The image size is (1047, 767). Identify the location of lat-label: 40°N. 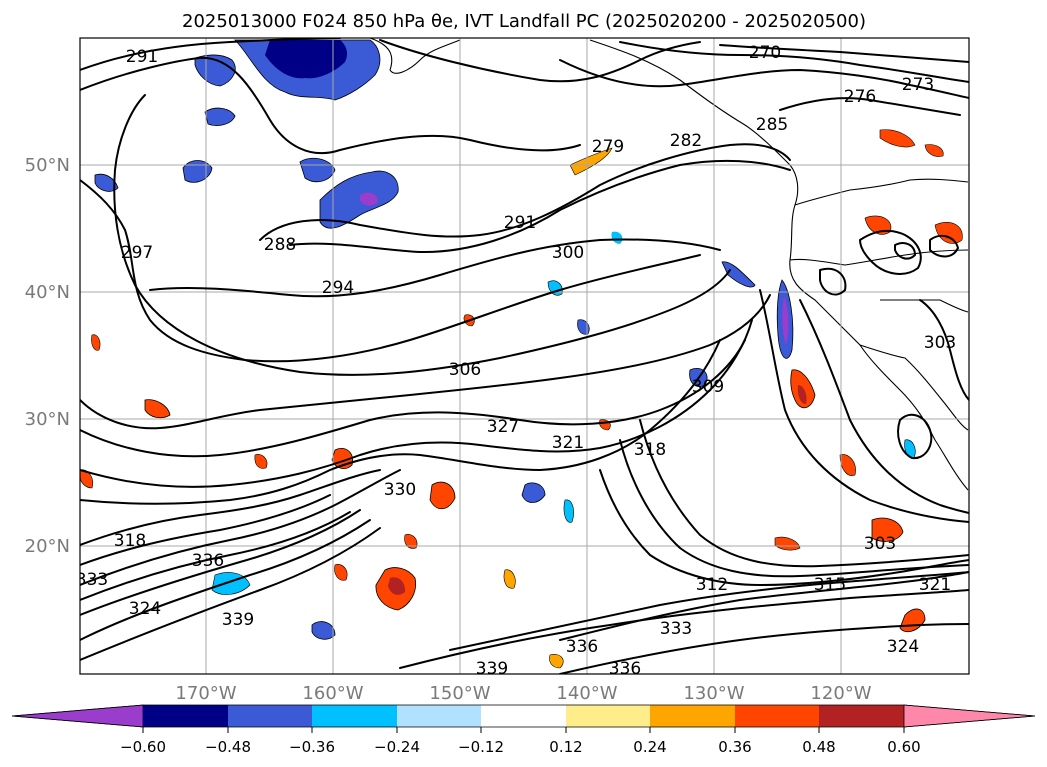
(47, 292).